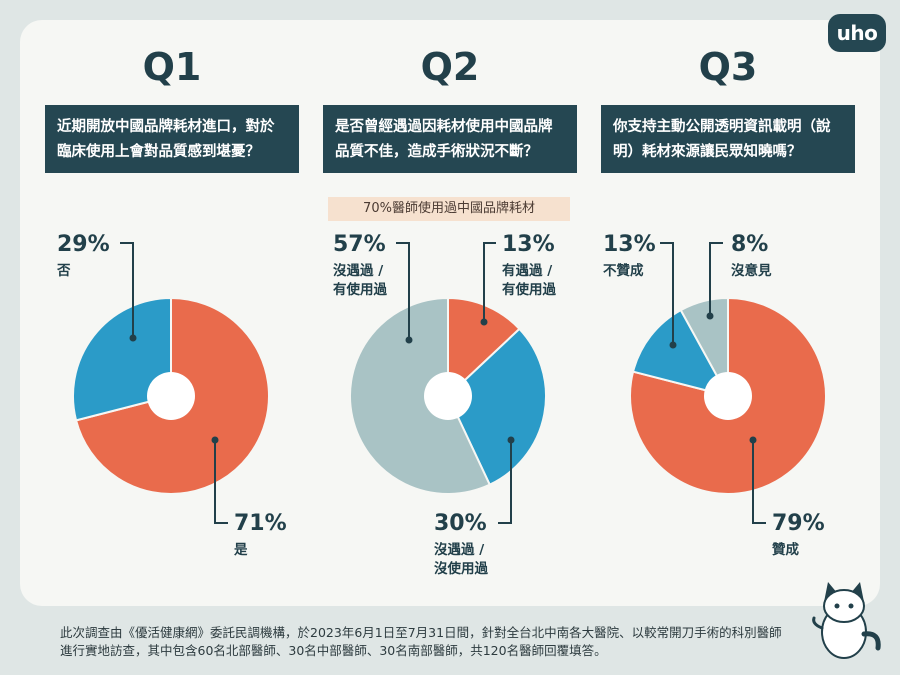 This screenshot has width=900, height=675. I want to click on q1-title: Q1, so click(172, 67).